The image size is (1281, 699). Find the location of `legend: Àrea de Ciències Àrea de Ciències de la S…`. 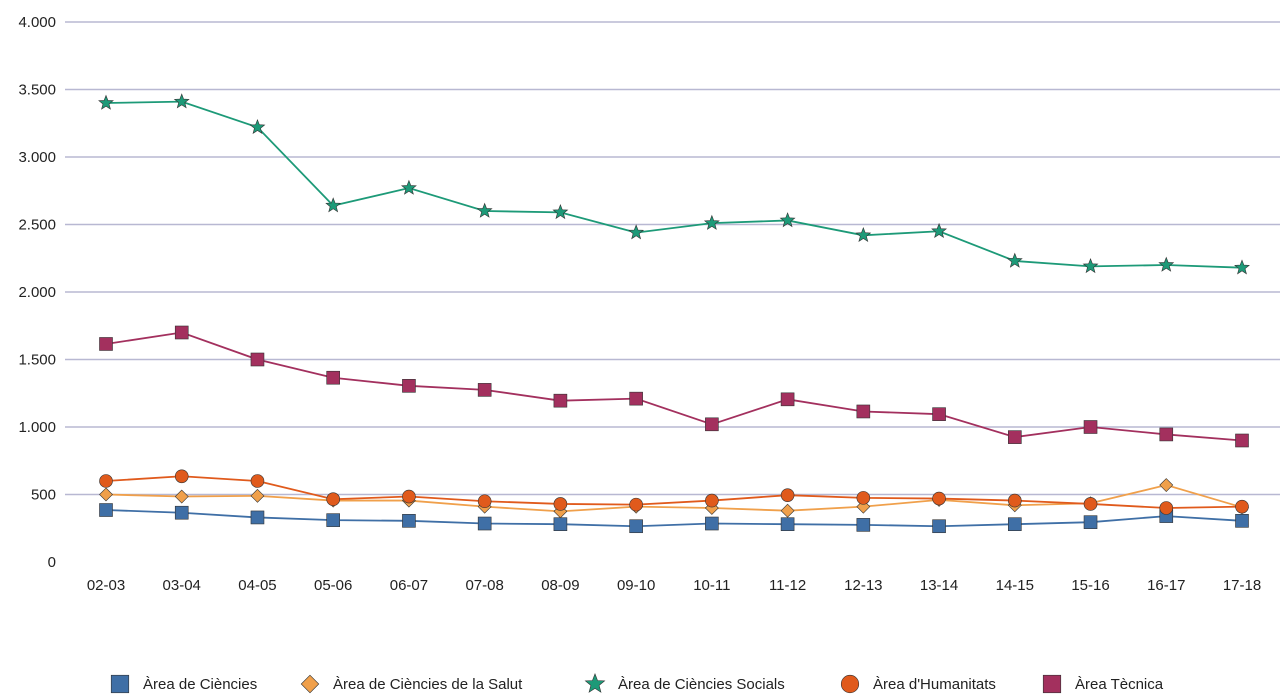

legend: Àrea de Ciències Àrea de Ciències de la S… is located at coordinates (637, 683).